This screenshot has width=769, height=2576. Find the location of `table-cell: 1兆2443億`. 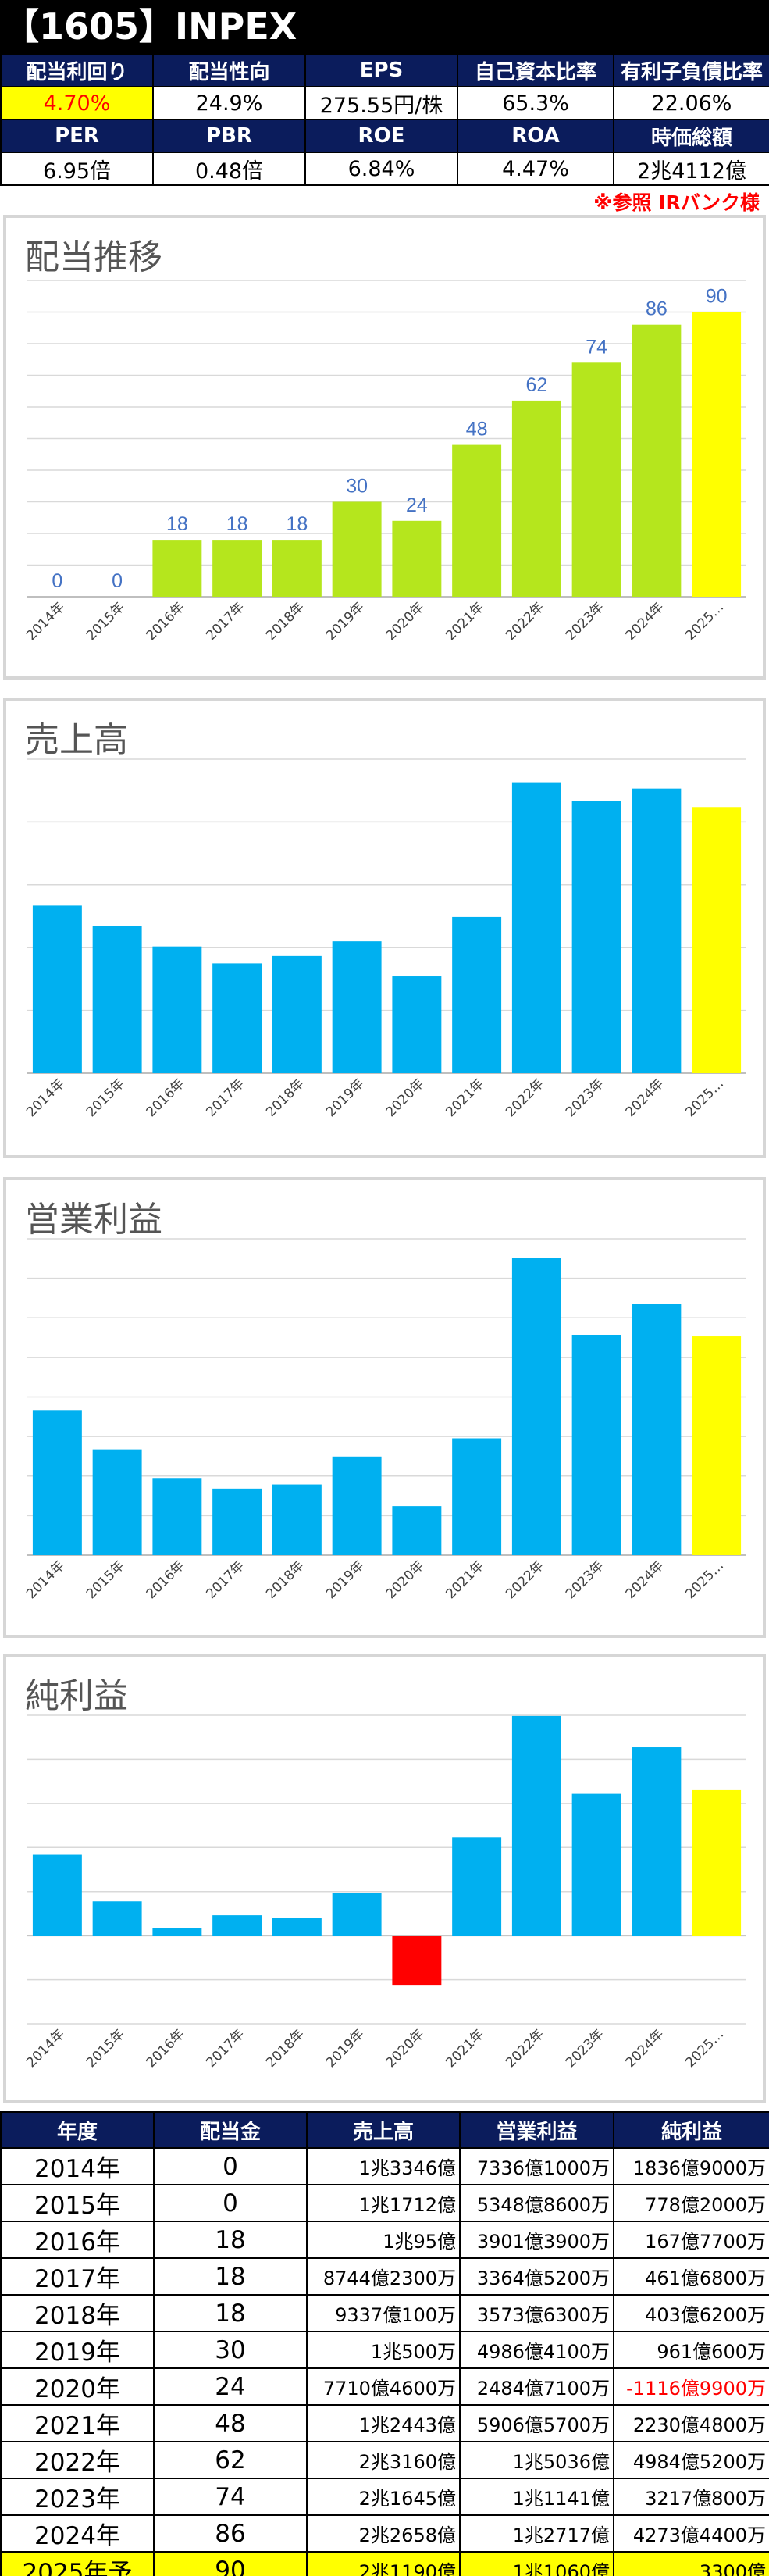

table-cell: 1兆2443億 is located at coordinates (383, 2423).